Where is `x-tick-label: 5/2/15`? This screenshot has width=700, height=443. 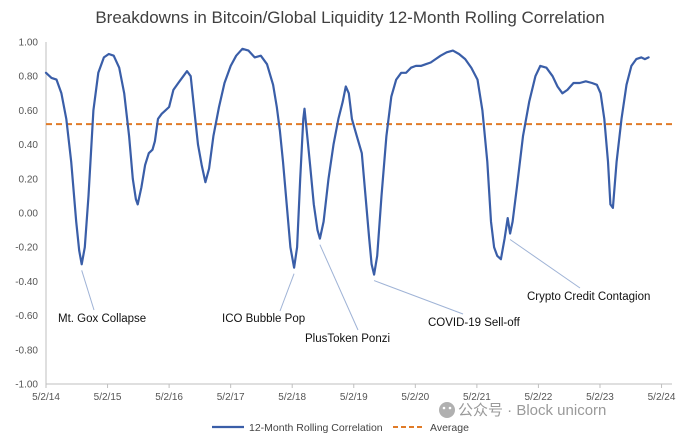 x-tick-label: 5/2/15 is located at coordinates (108, 397).